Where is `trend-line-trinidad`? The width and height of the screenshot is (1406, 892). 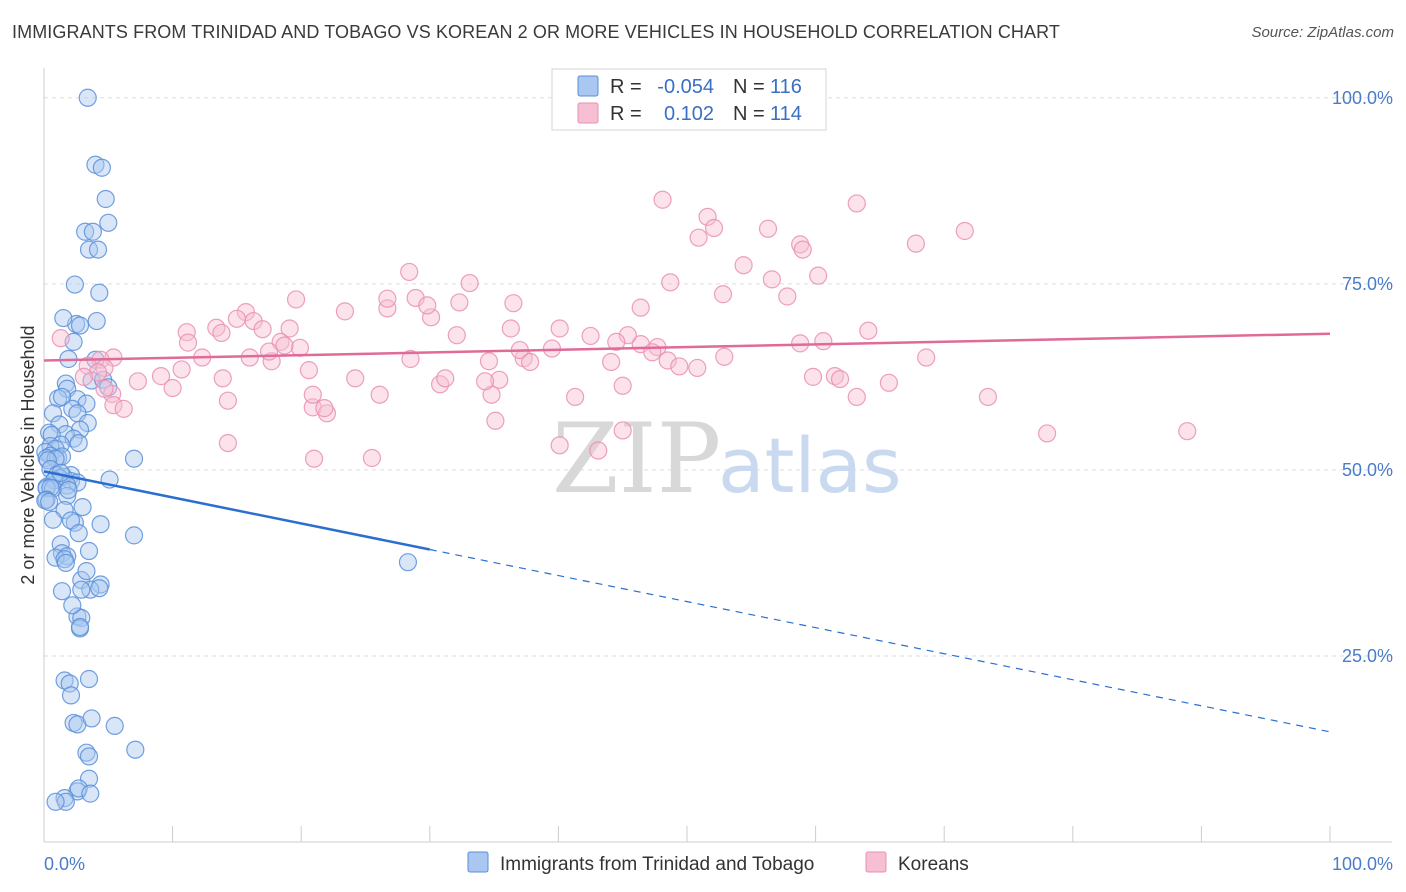 trend-line-trinidad is located at coordinates (237, 510).